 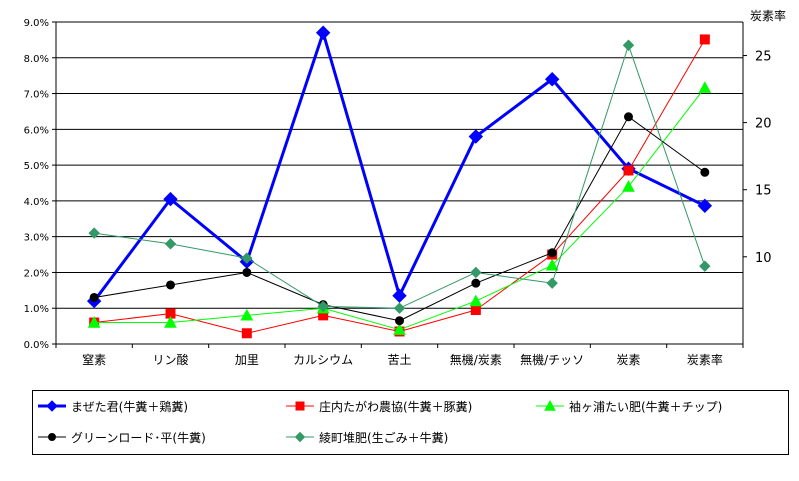 I want to click on left-tick-label: 8.0%, so click(x=36, y=59).